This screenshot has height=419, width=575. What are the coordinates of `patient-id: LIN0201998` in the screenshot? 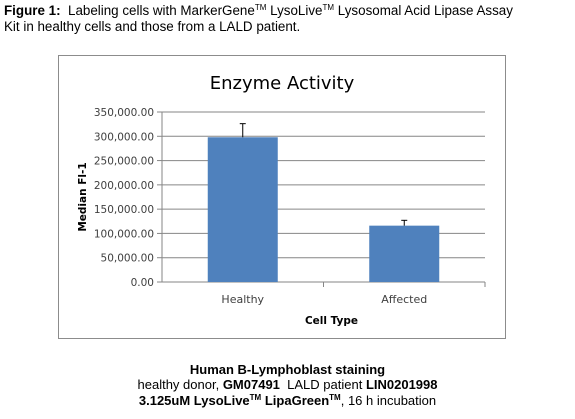 It's located at (401, 384).